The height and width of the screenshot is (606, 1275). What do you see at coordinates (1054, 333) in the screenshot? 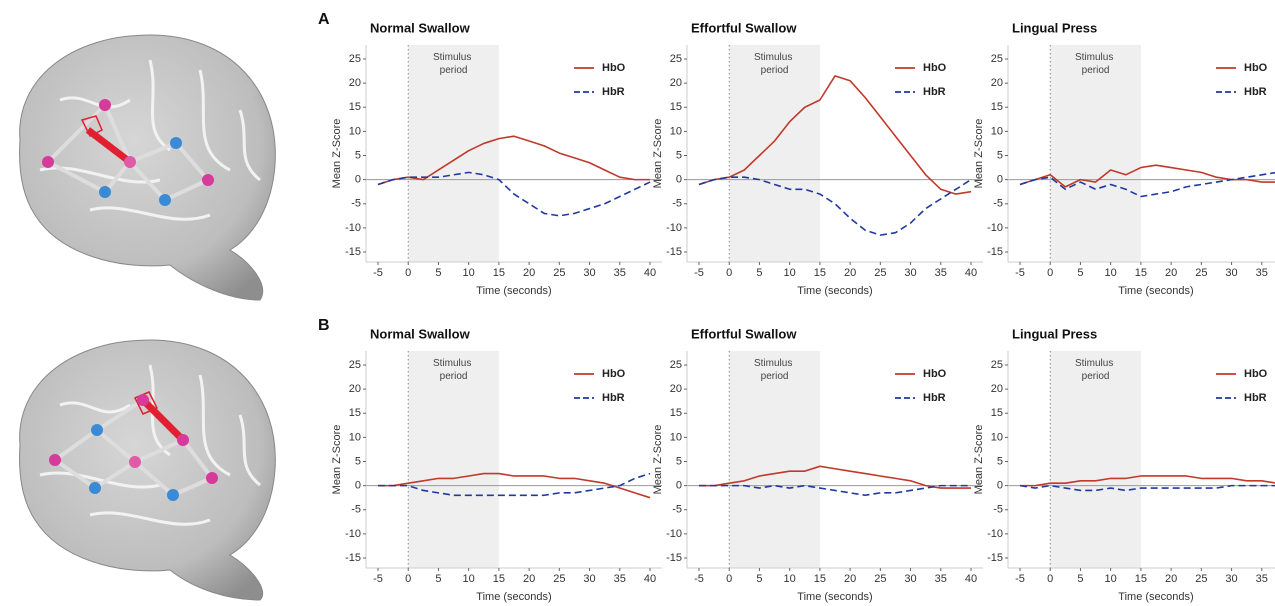
I see `chart-title: Lingual Press` at bounding box center [1054, 333].